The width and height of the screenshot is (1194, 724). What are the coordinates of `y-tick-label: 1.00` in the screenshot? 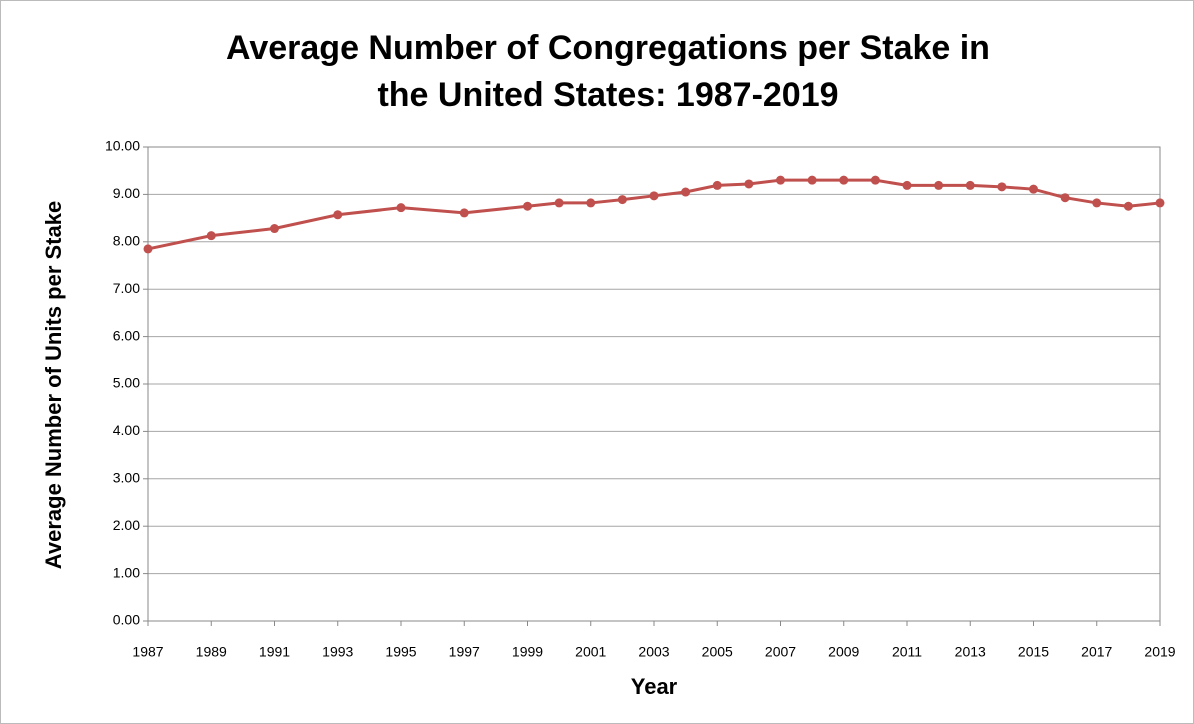 It's located at (126, 572).